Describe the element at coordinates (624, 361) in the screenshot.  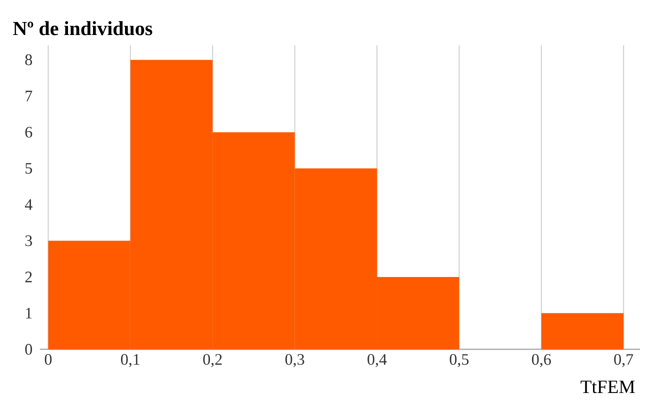
I see `x-tick-label: 0,7` at that location.